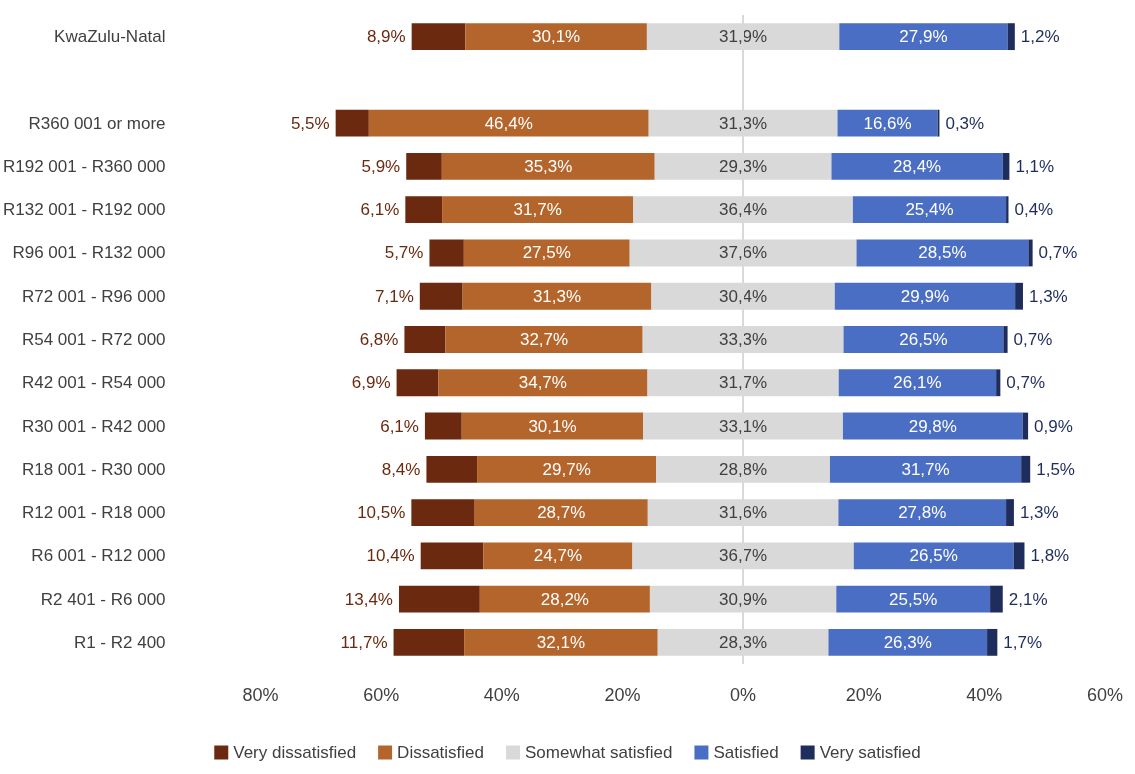  I want to click on data-label: 5,9%, so click(381, 166).